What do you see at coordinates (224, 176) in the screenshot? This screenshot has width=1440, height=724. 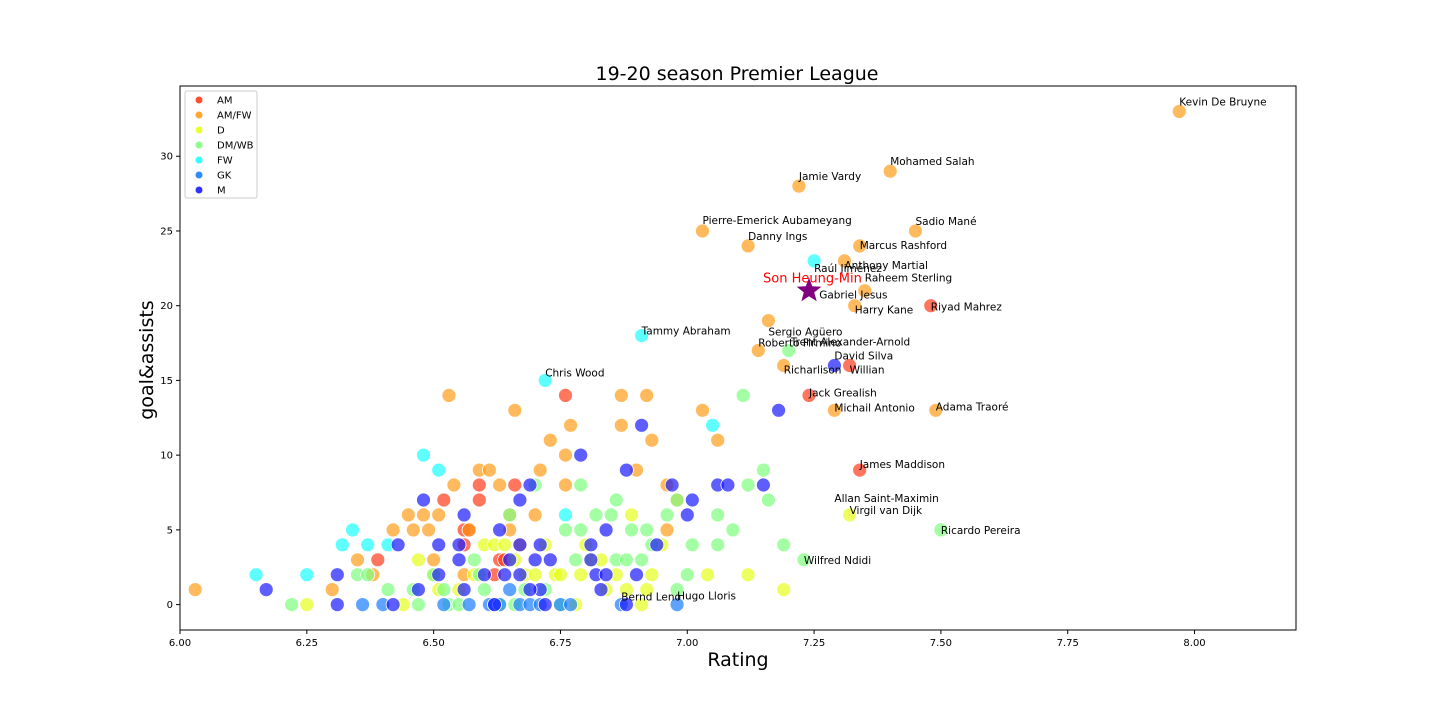 I see `legend-label: GK` at bounding box center [224, 176].